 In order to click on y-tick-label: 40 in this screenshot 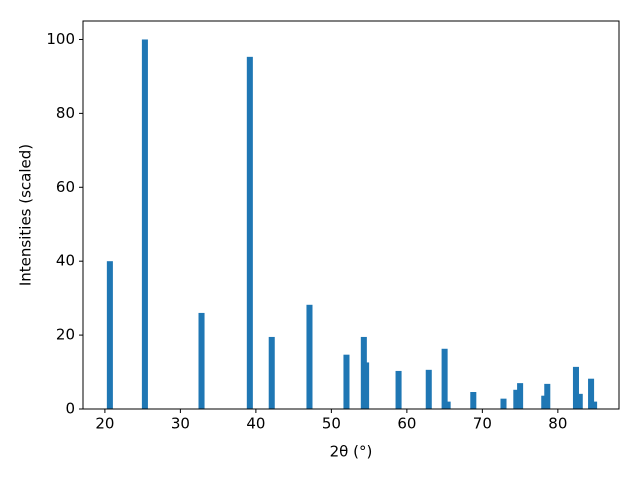, I will do `click(65, 261)`.